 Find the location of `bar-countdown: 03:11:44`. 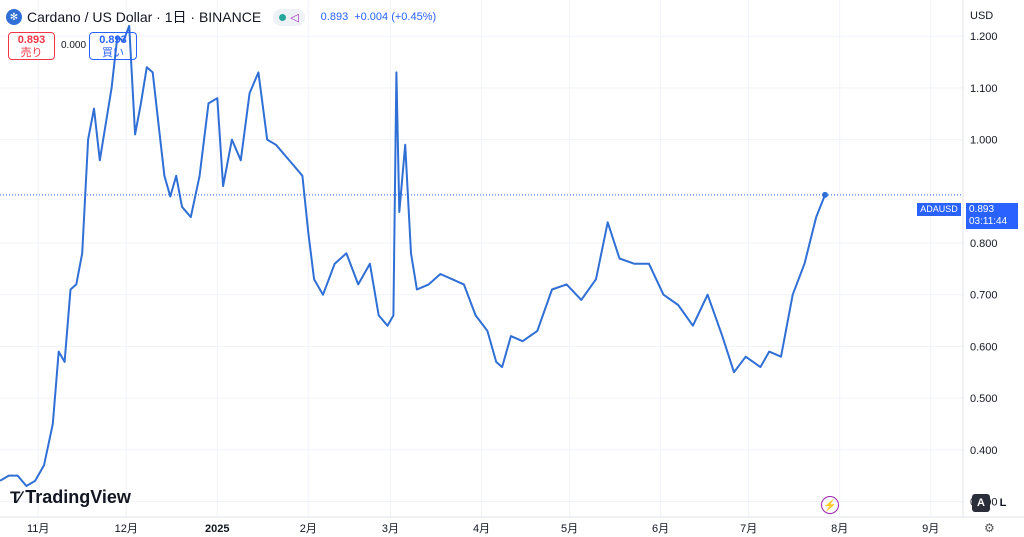

bar-countdown: 03:11:44 is located at coordinates (988, 221).